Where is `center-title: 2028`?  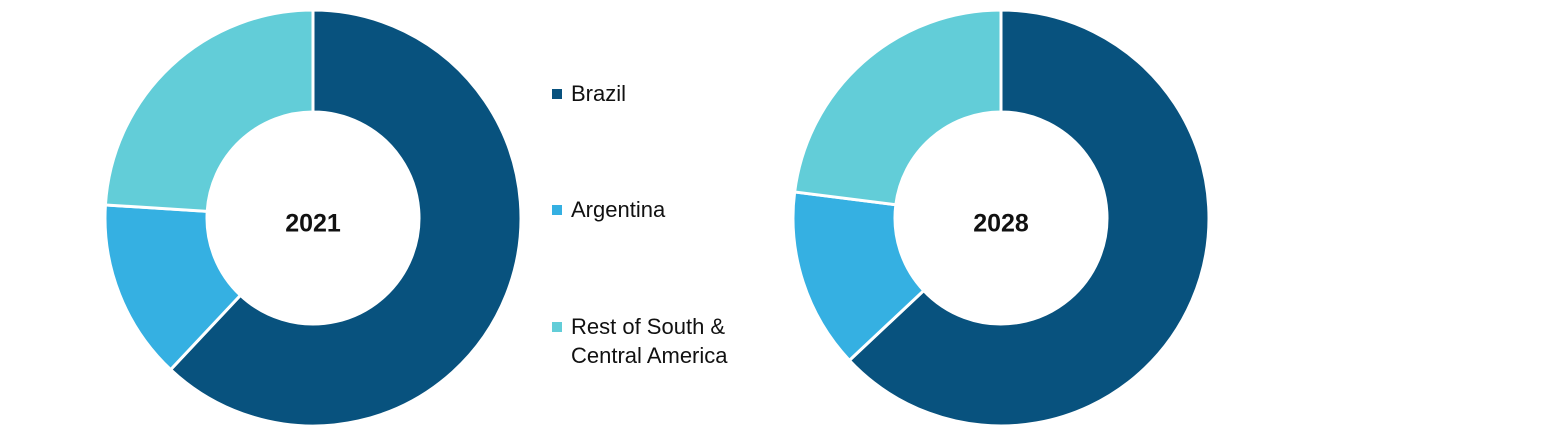 center-title: 2028 is located at coordinates (1001, 224).